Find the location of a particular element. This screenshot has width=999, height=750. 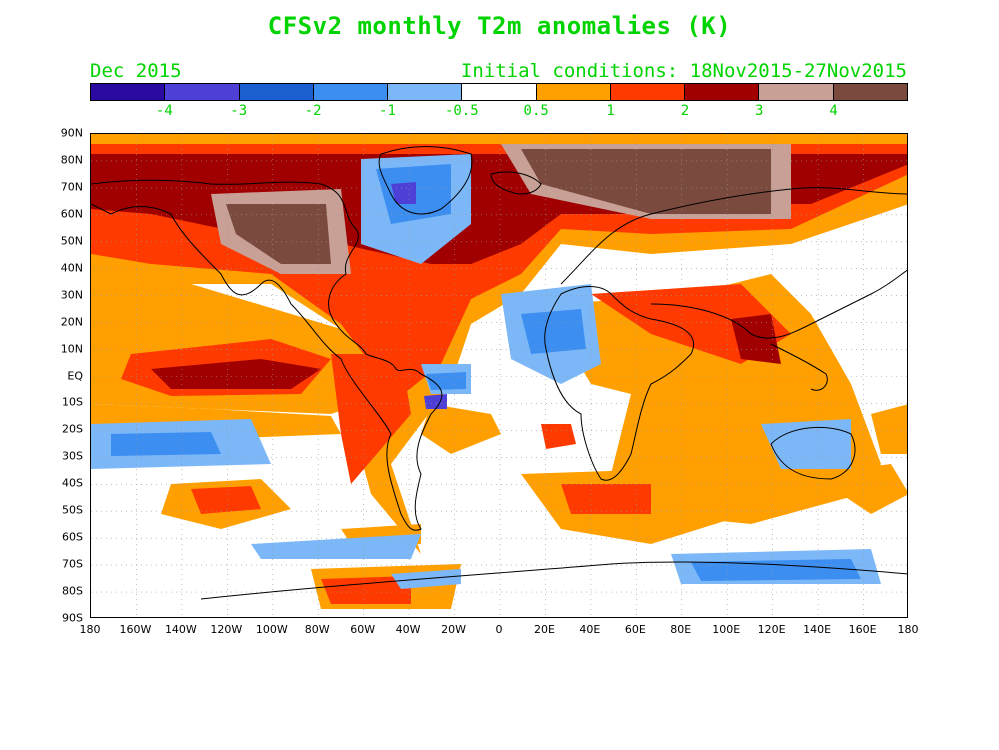

longitude-tick-label: 40E is located at coordinates (590, 629).